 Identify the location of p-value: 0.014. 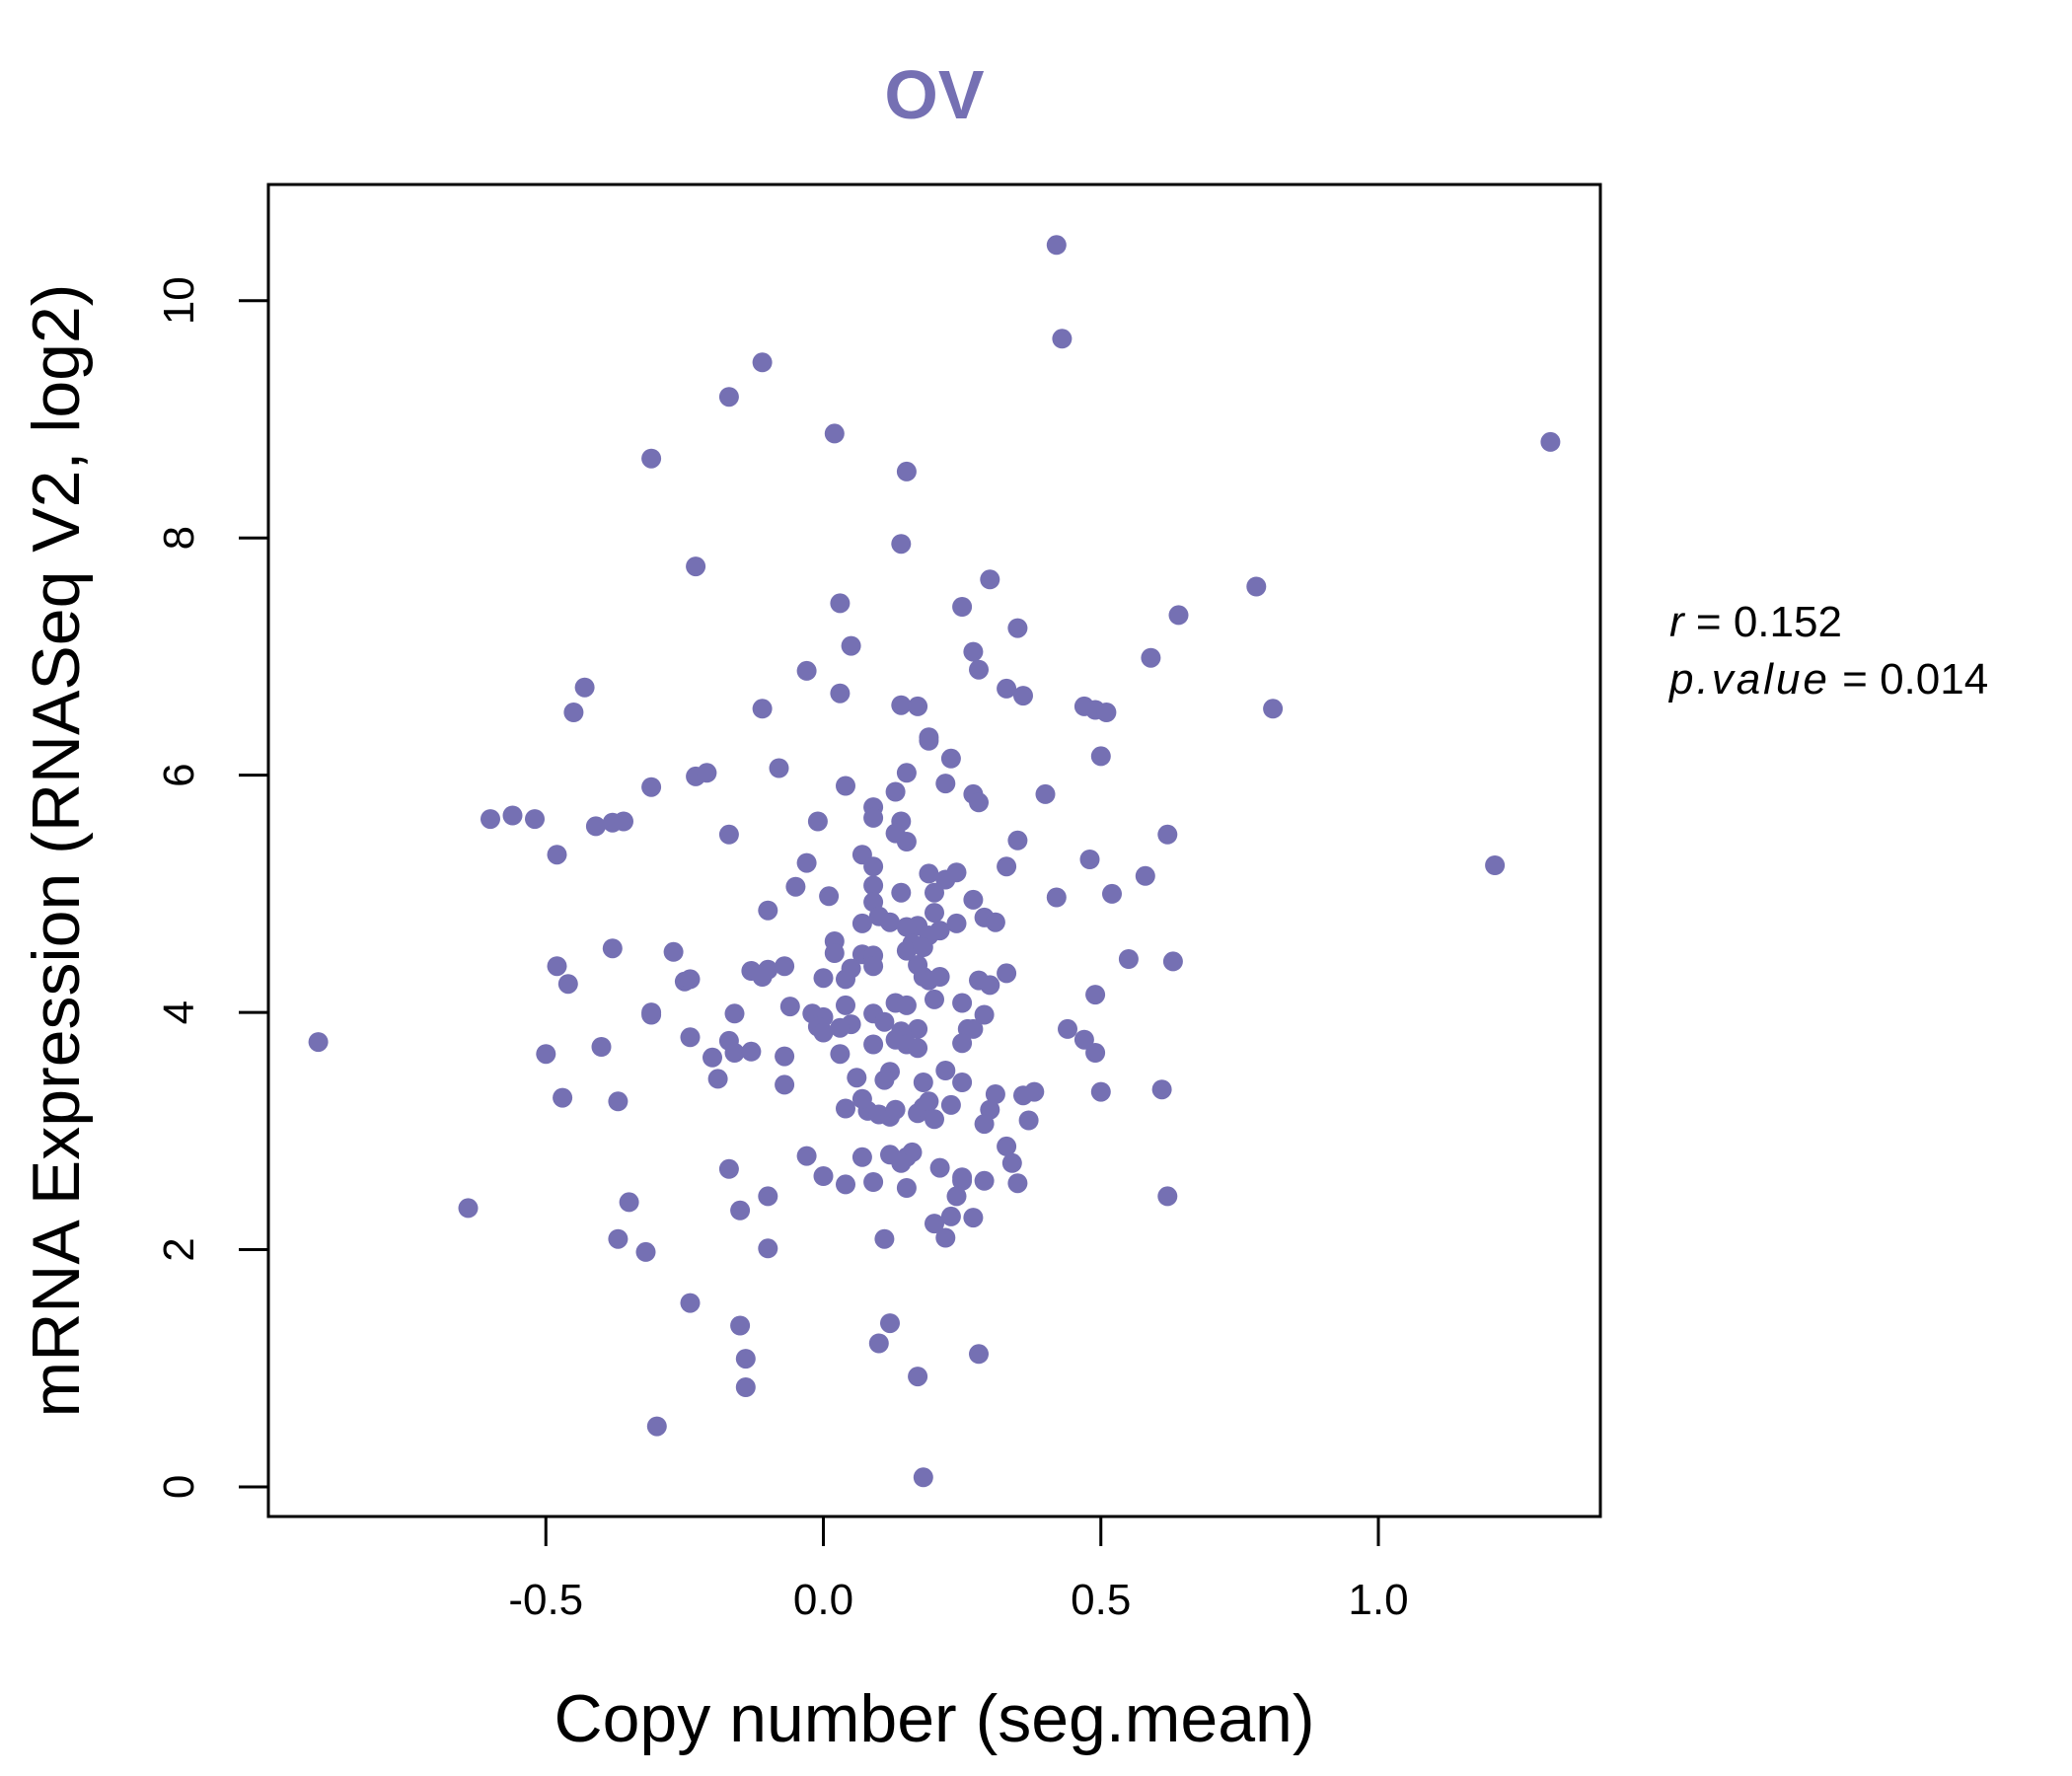
(1934, 679).